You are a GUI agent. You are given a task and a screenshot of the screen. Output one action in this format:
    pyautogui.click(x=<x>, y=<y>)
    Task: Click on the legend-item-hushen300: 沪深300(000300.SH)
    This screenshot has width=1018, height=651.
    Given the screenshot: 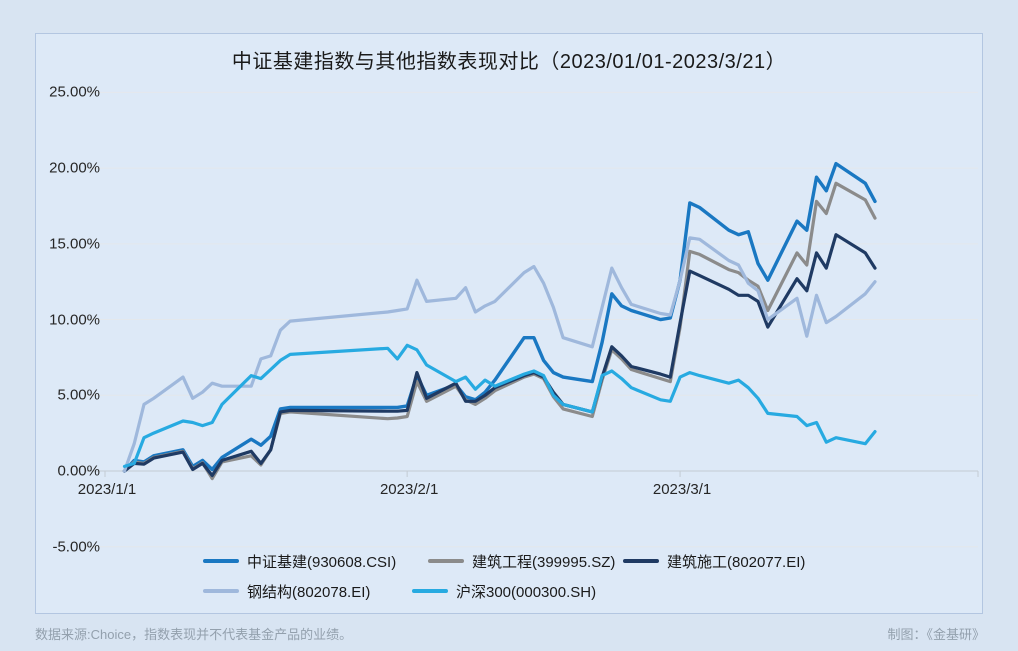 What is the action you would take?
    pyautogui.click(x=504, y=591)
    